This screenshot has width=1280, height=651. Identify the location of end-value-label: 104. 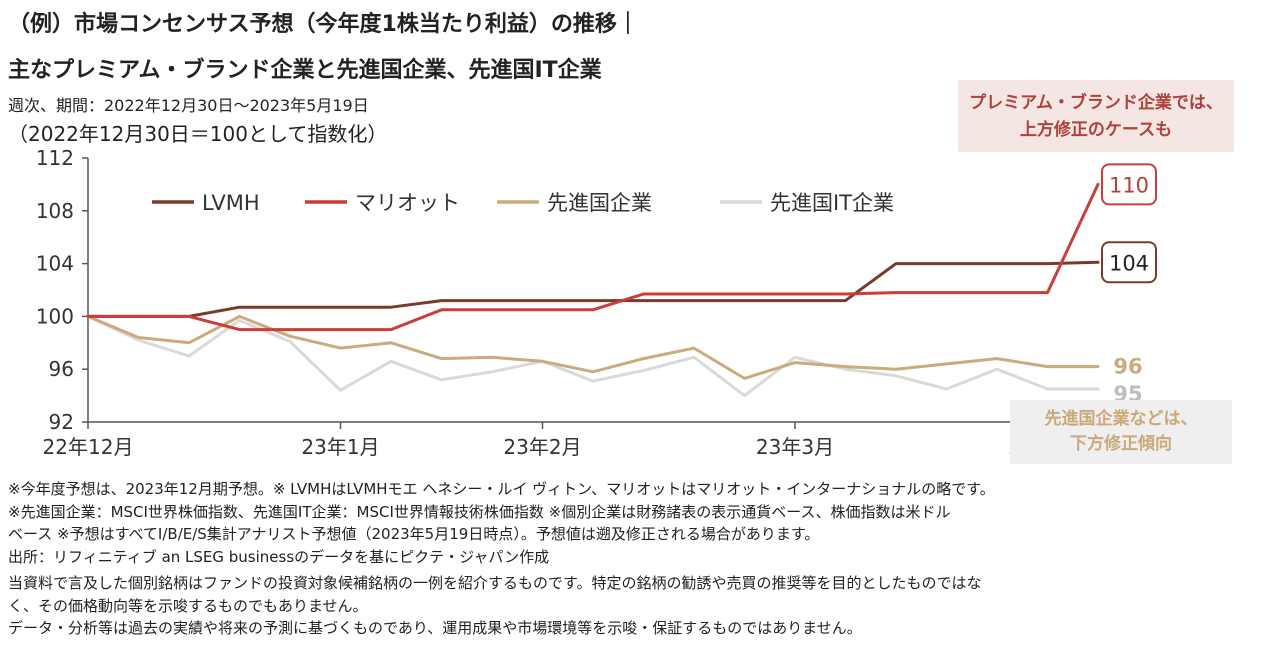
(1129, 263).